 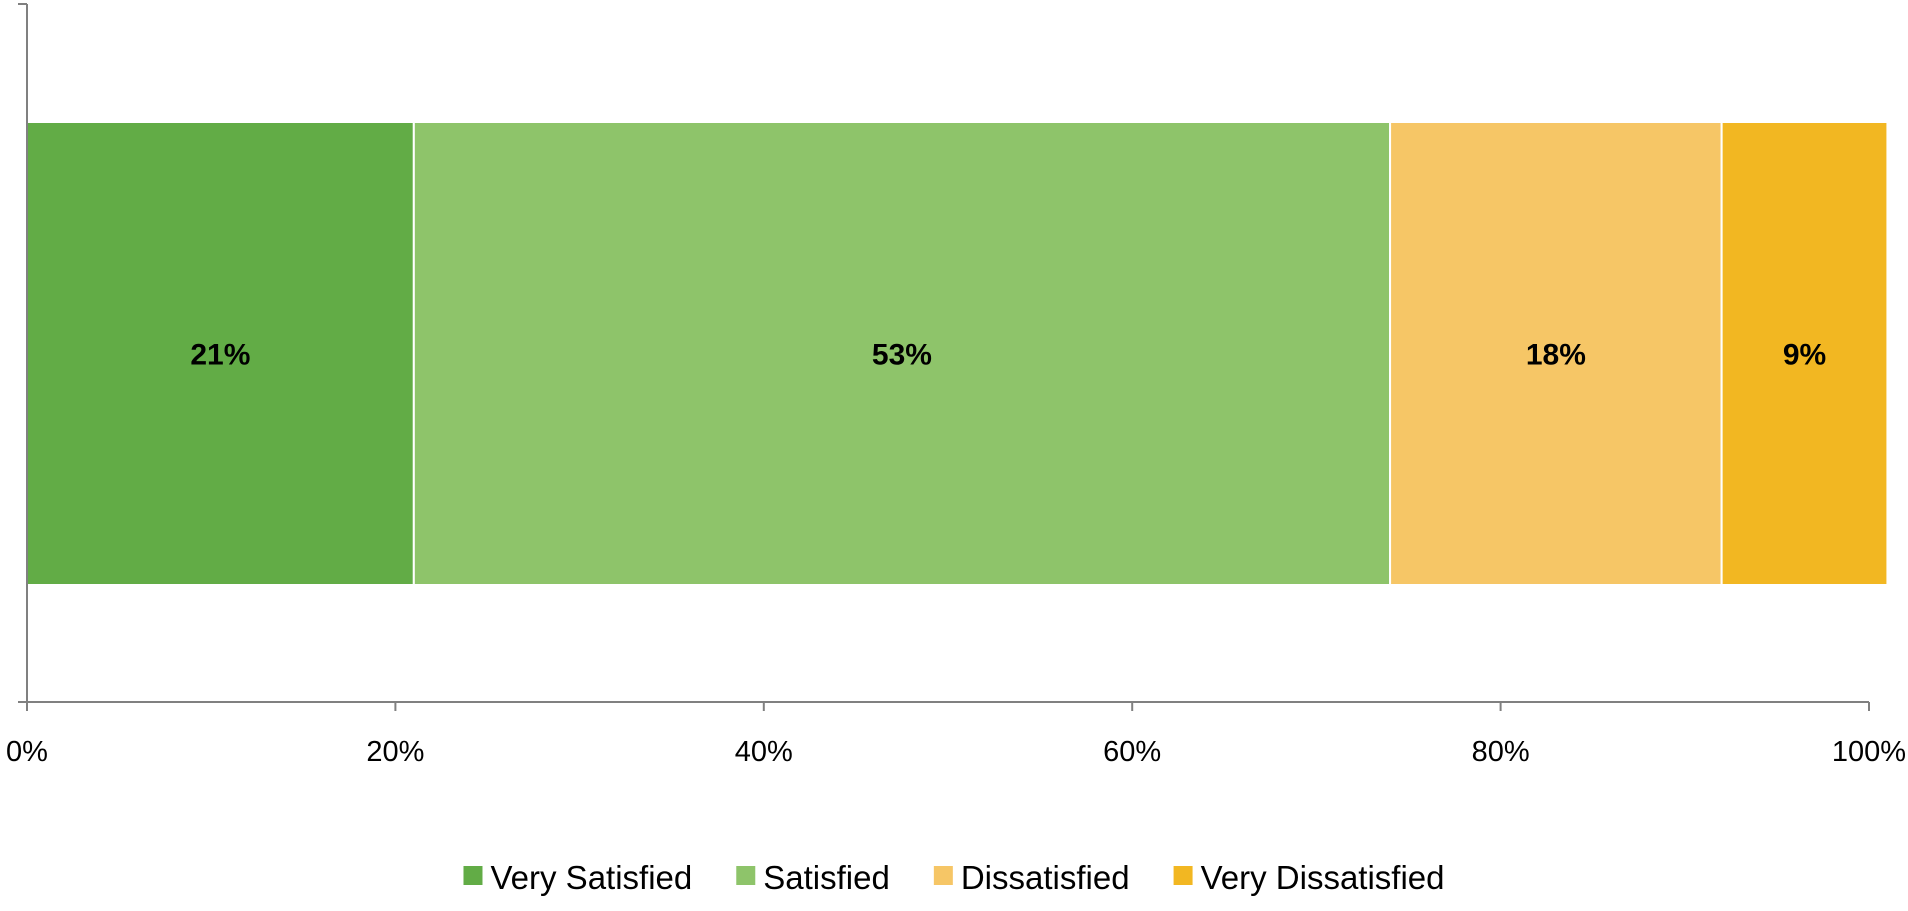 I want to click on bar-segment-very-satisfied, so click(x=220, y=353).